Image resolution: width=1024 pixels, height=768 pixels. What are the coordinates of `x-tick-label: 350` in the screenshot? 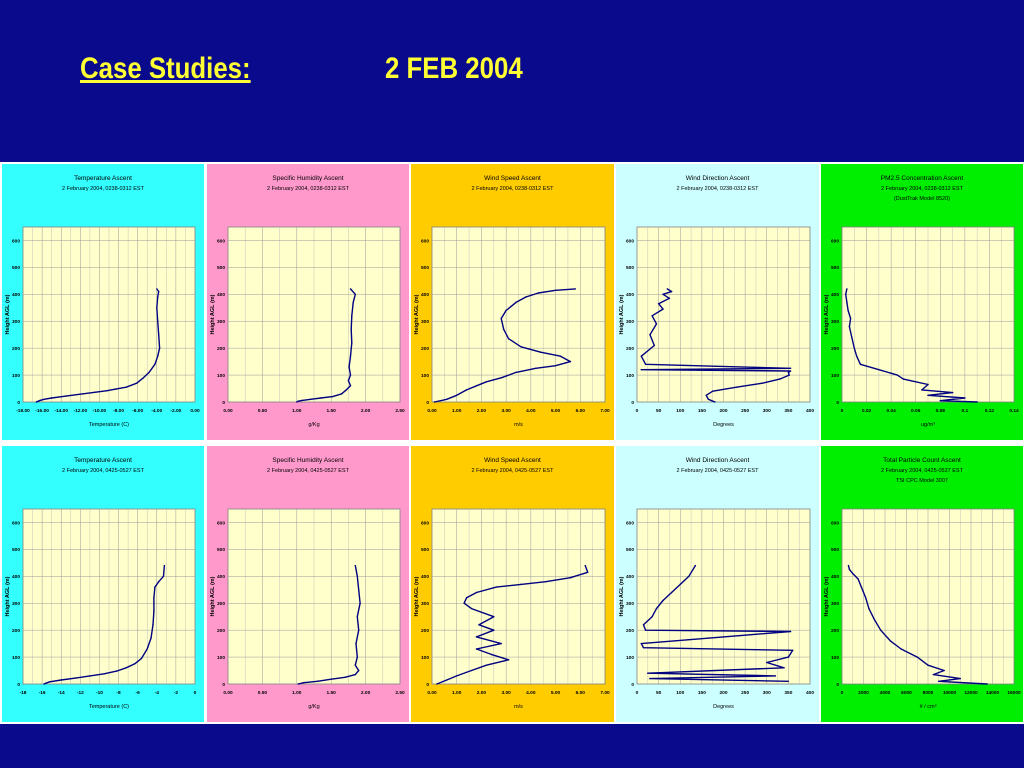 It's located at (788, 693).